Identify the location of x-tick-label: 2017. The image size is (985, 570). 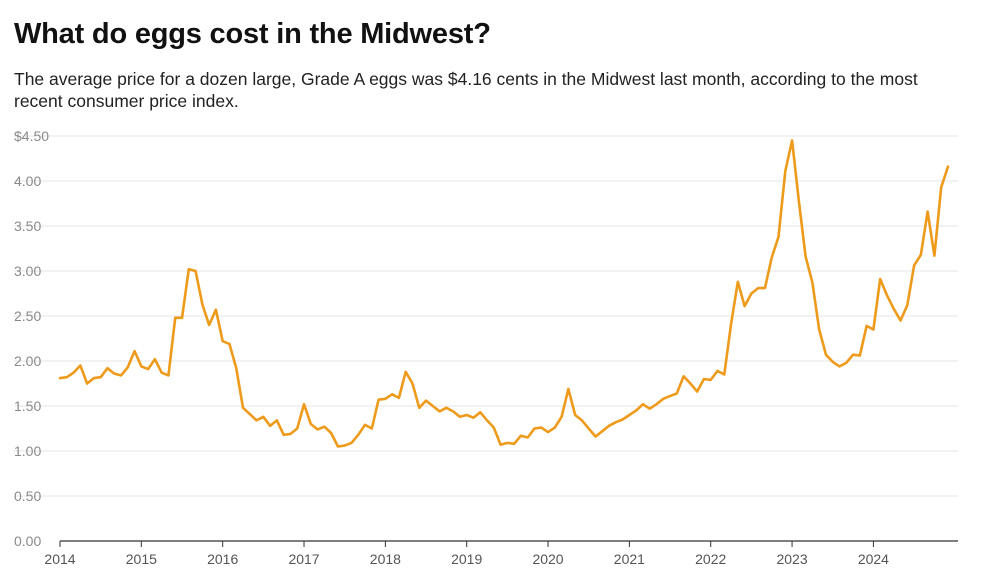
(303, 559).